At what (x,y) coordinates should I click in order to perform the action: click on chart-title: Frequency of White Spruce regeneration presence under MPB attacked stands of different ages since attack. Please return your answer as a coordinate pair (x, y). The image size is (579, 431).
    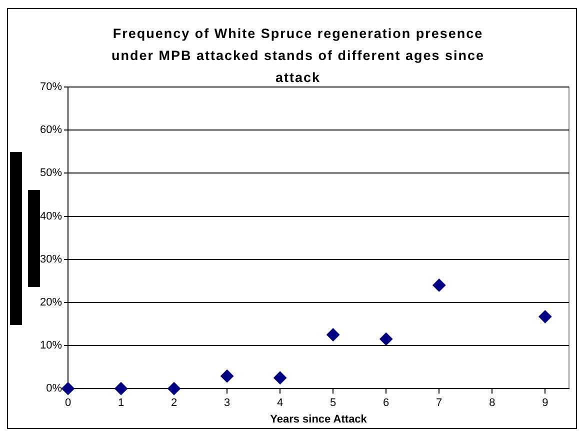
    Looking at the image, I should click on (298, 56).